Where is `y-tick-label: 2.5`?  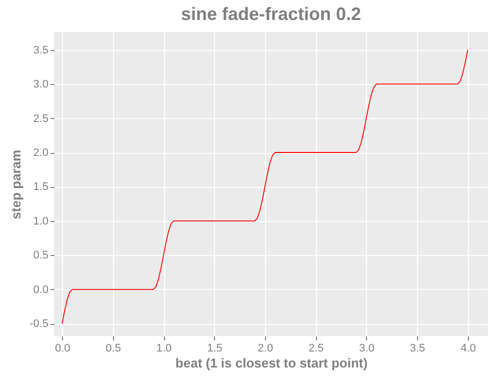 y-tick-label: 2.5 is located at coordinates (40, 118).